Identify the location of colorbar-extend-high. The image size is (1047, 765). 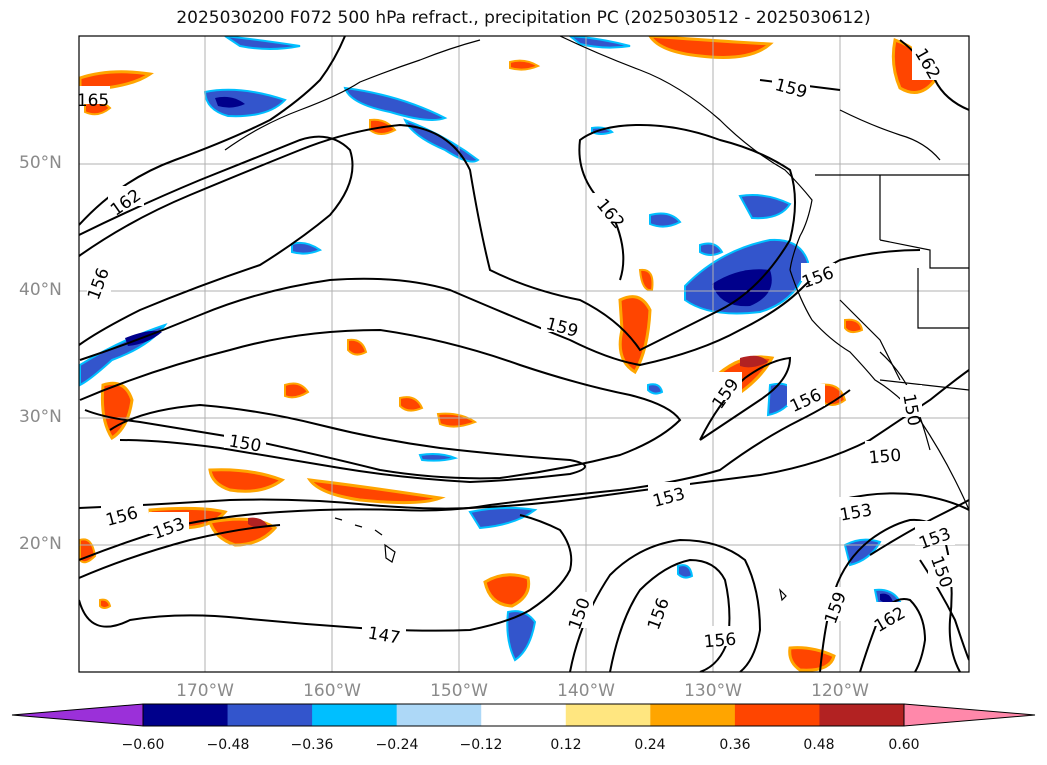
(969, 715).